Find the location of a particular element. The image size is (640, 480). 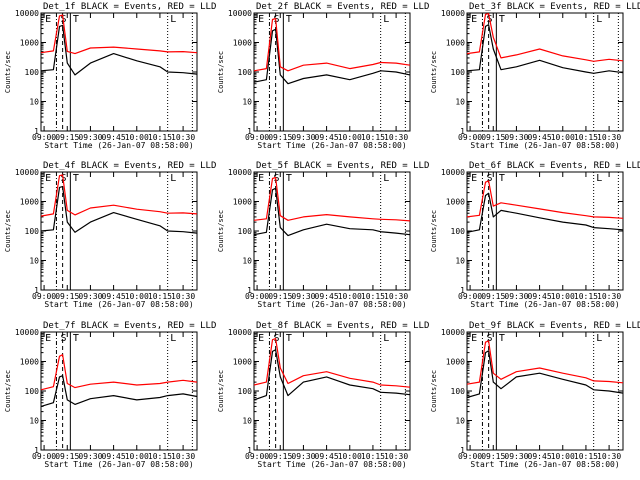

panel-title: Det_3f BLACK = Events, RED = LLD is located at coordinates (554, 7).